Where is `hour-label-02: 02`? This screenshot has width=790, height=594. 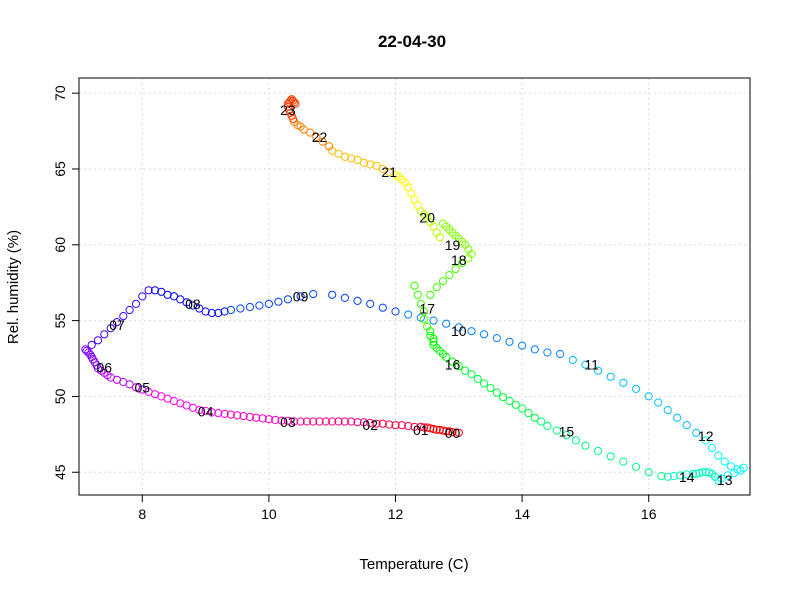
hour-label-02: 02 is located at coordinates (370, 425).